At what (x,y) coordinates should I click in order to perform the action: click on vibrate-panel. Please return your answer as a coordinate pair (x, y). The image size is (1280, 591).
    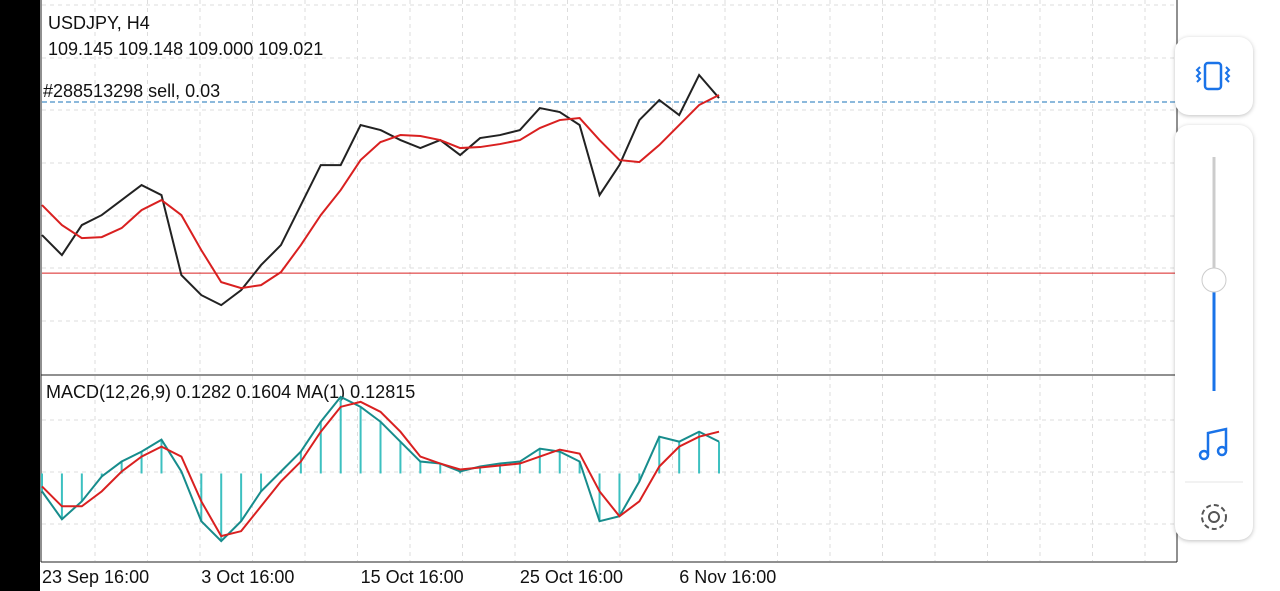
    Looking at the image, I should click on (1214, 76).